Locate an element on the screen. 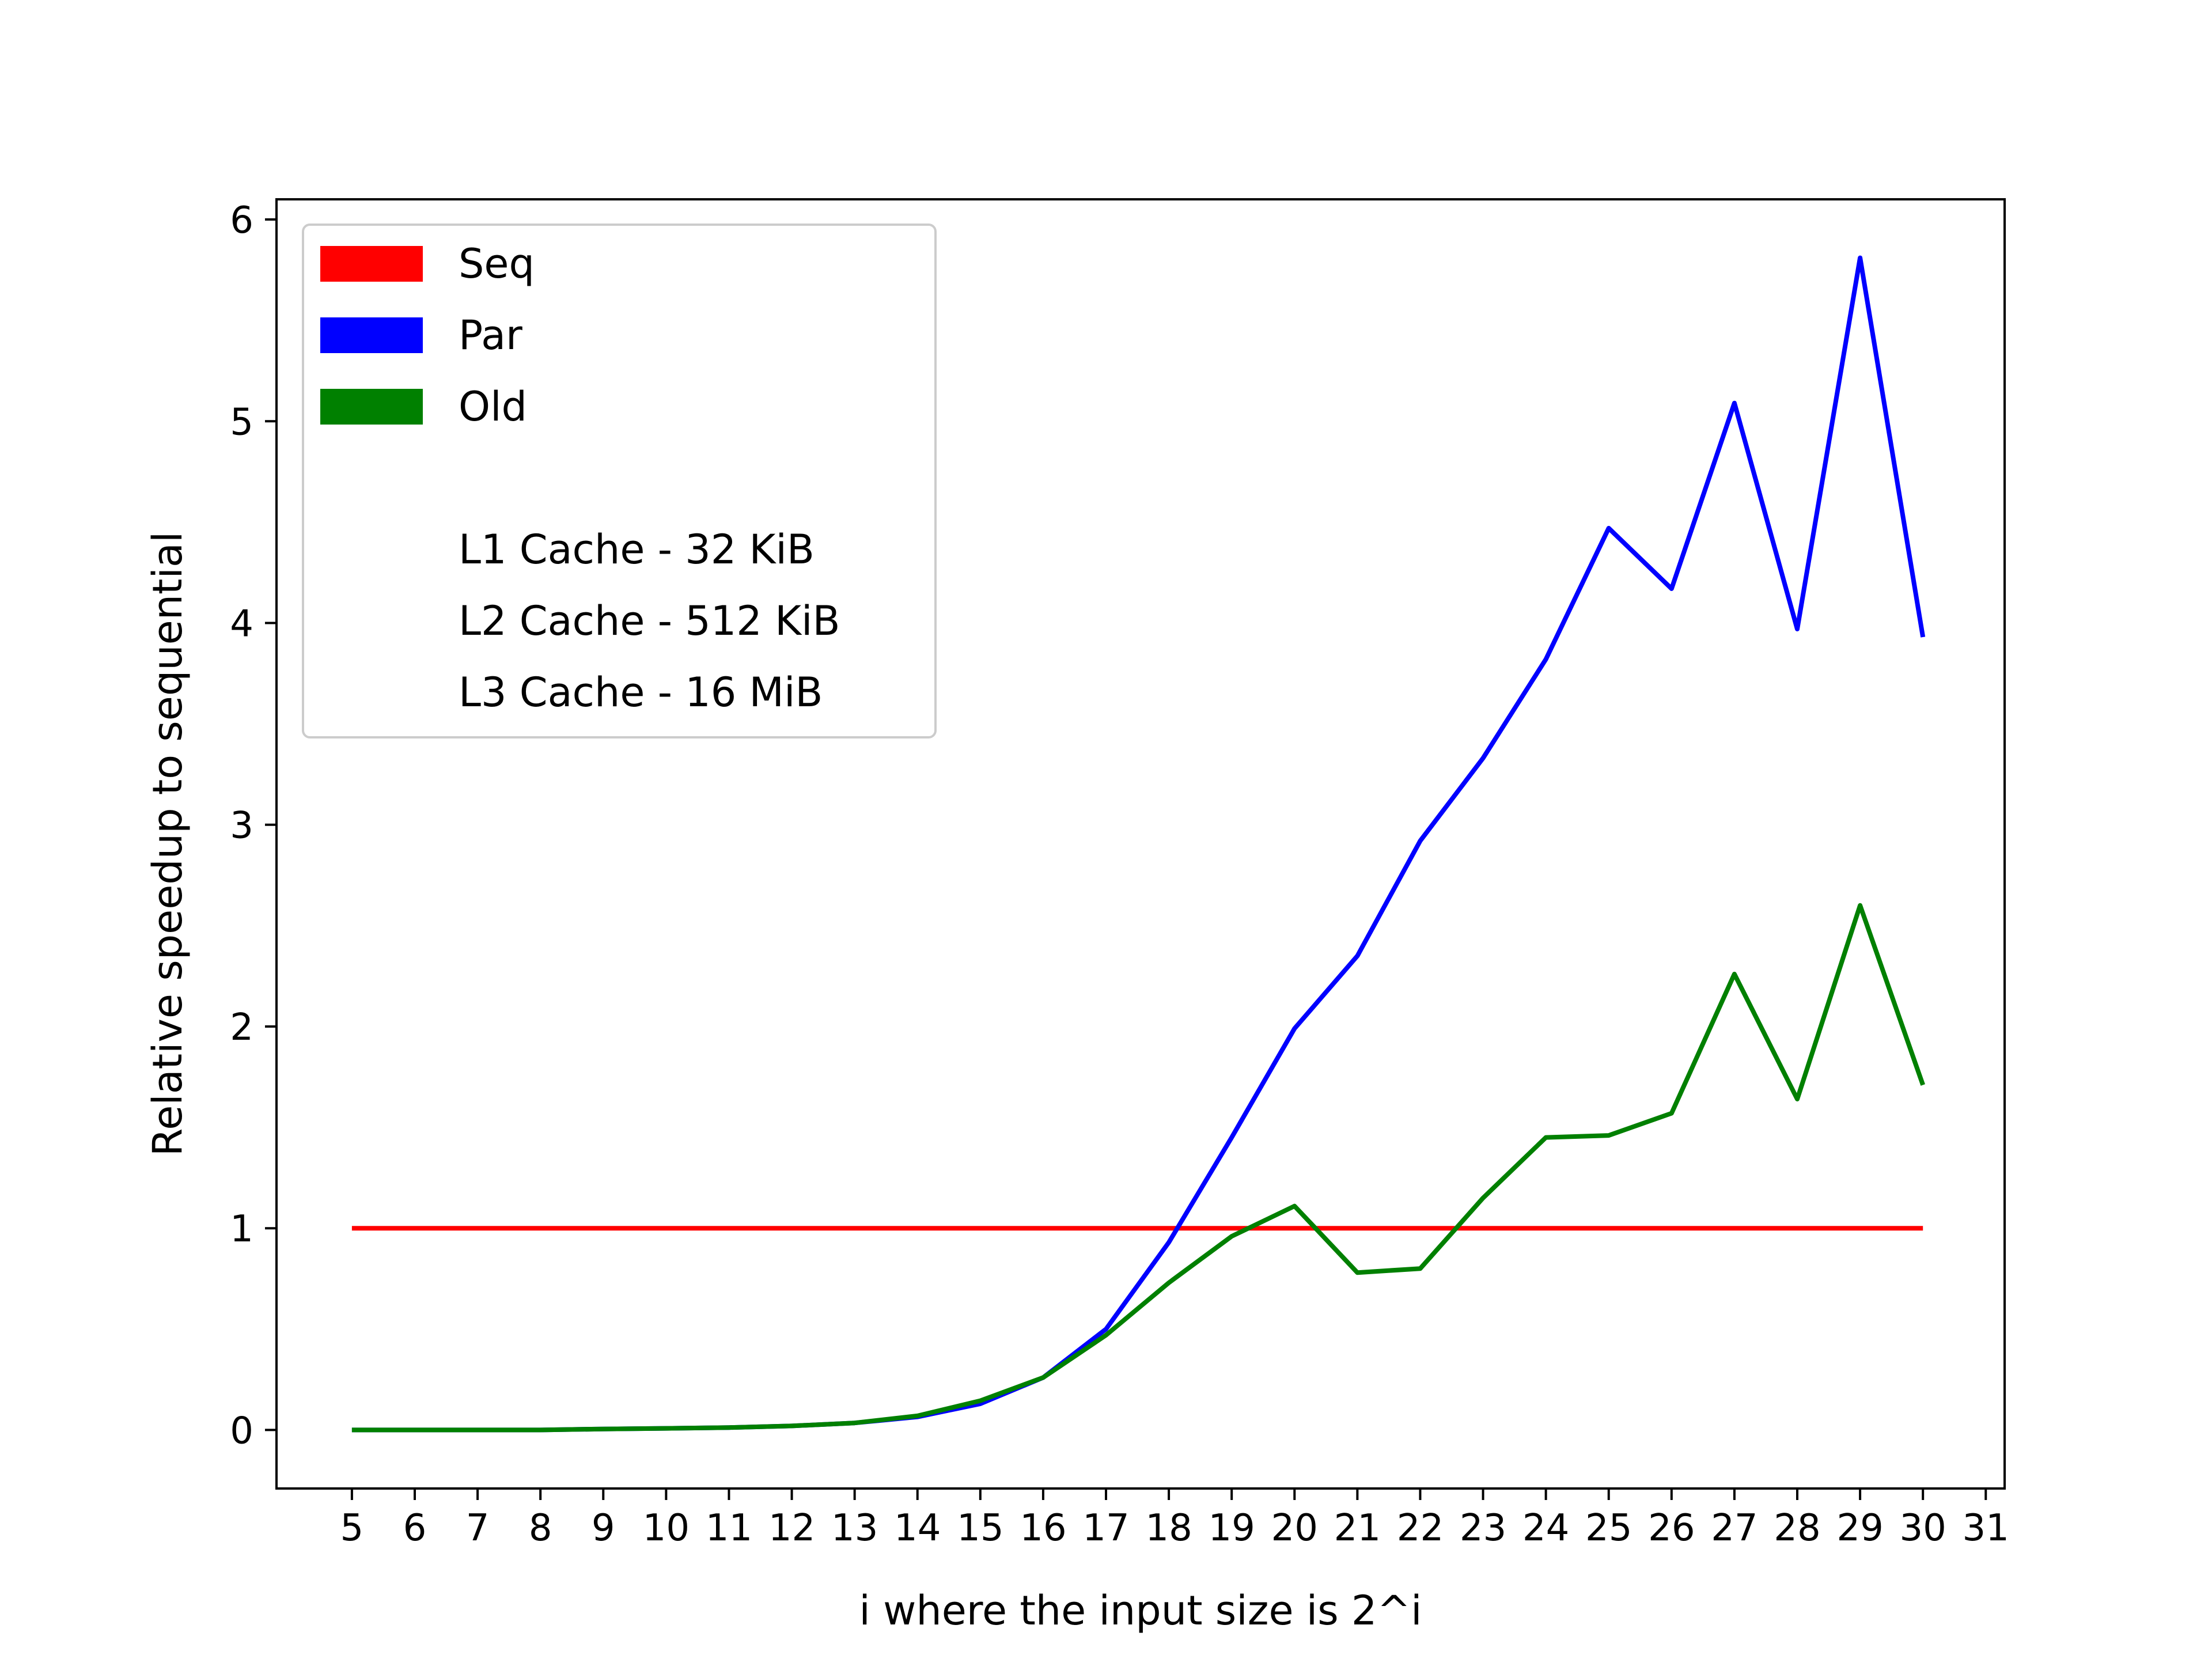 This screenshot has height=1659, width=2212. x-tick-label-18: 18 is located at coordinates (1168, 1528).